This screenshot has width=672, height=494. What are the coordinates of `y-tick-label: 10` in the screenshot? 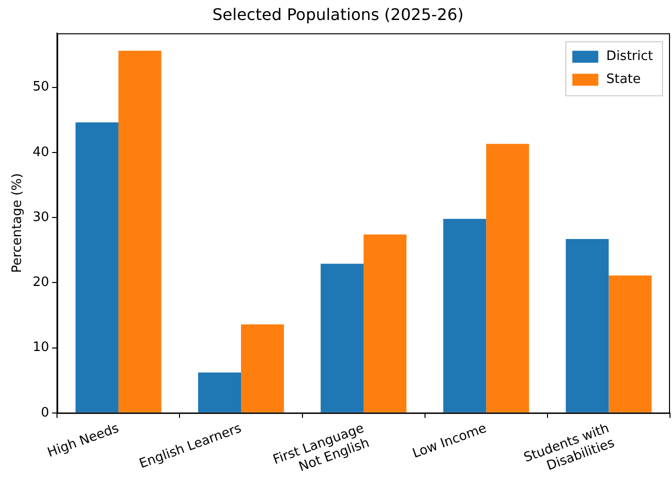 It's located at (41, 348).